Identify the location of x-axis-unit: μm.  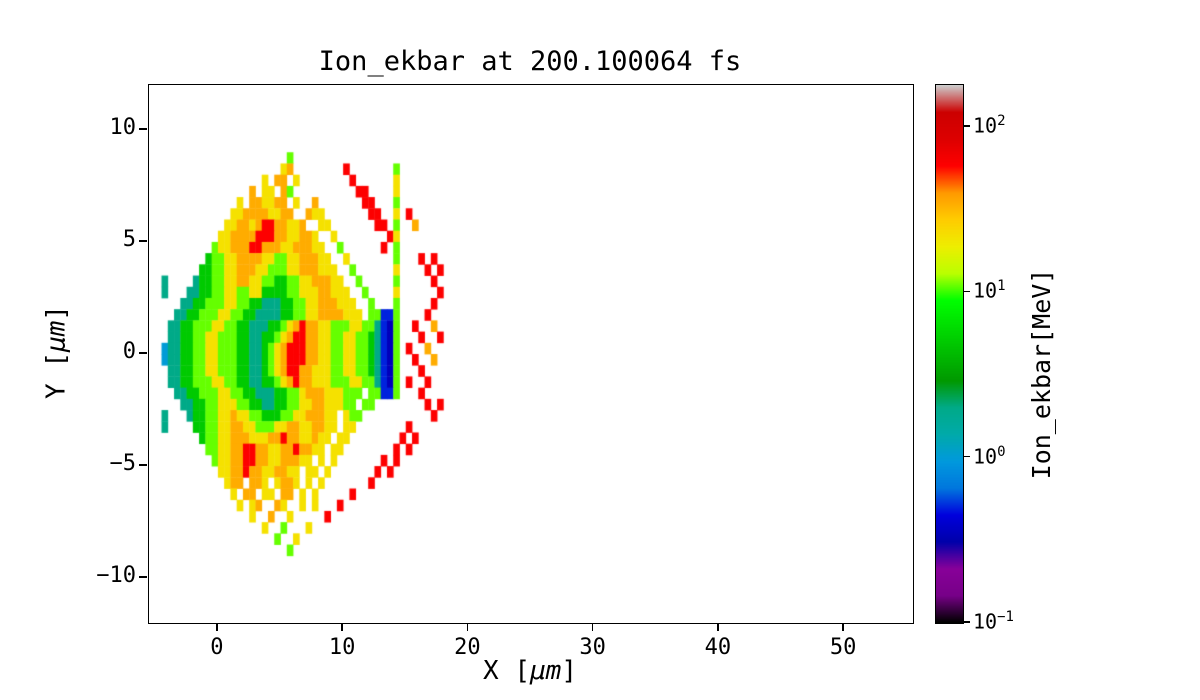
(546, 671).